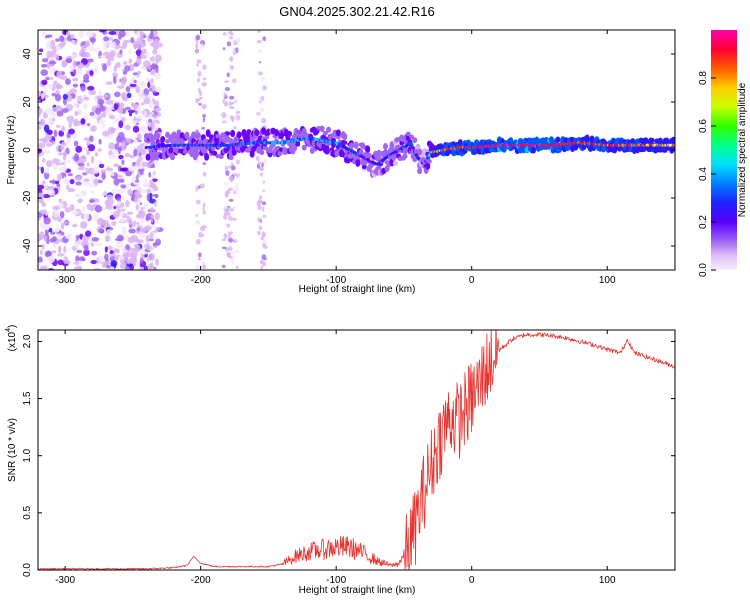  What do you see at coordinates (607, 280) in the screenshot?
I see `spectrogram-x-tick-label: 100` at bounding box center [607, 280].